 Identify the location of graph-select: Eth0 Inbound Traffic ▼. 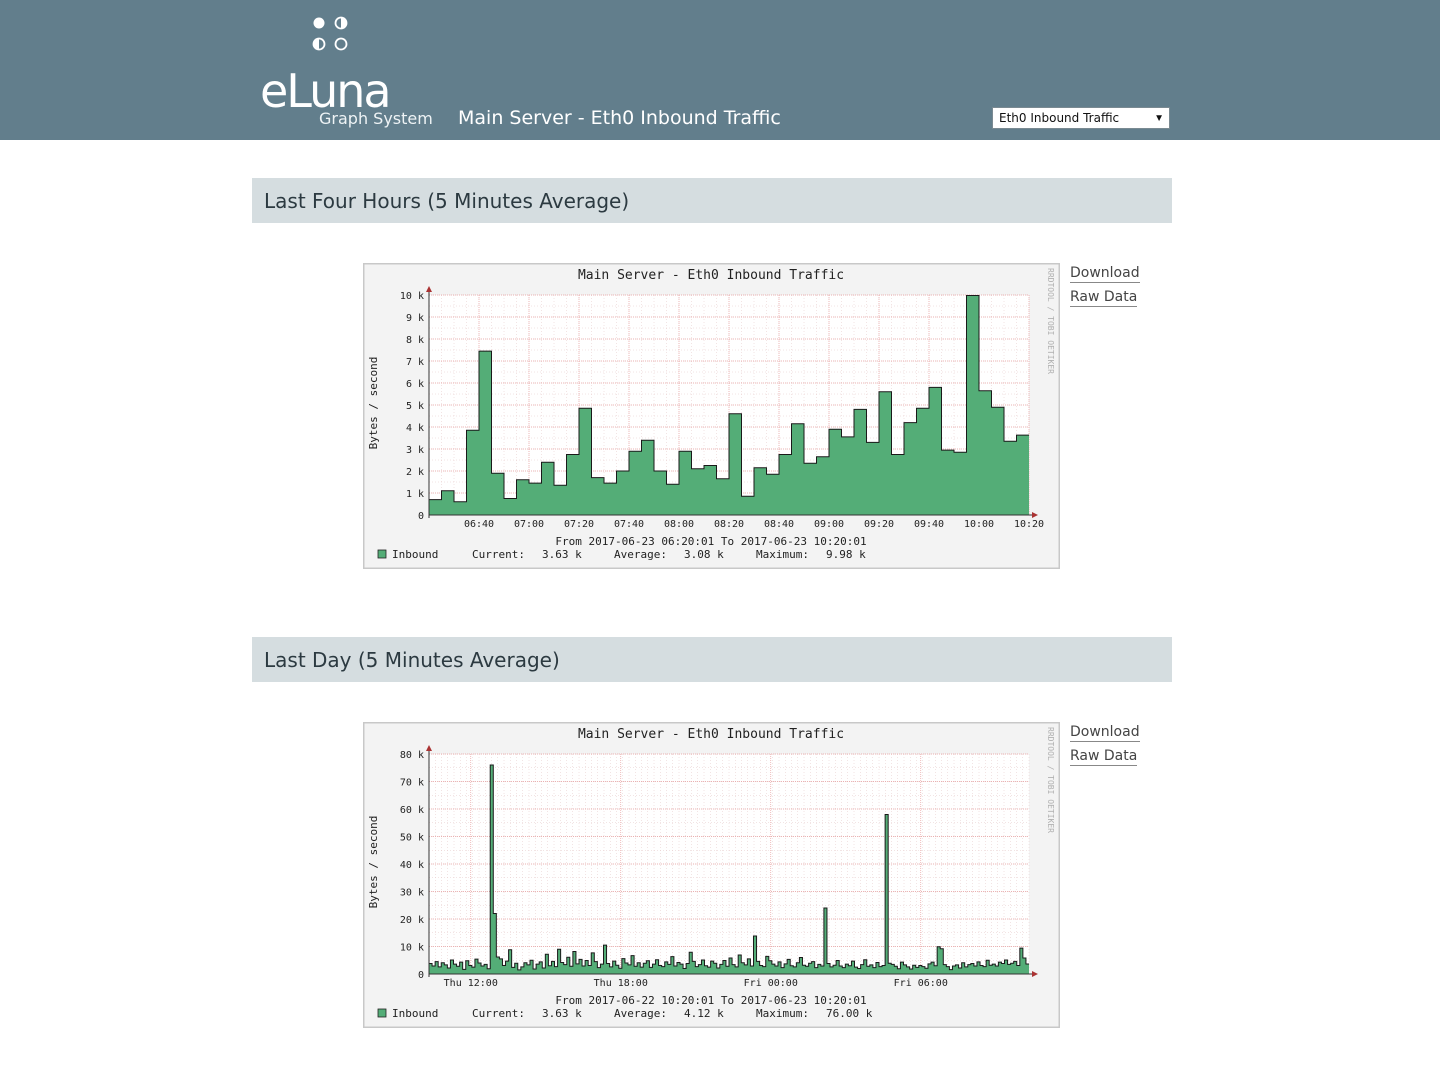
(1081, 118).